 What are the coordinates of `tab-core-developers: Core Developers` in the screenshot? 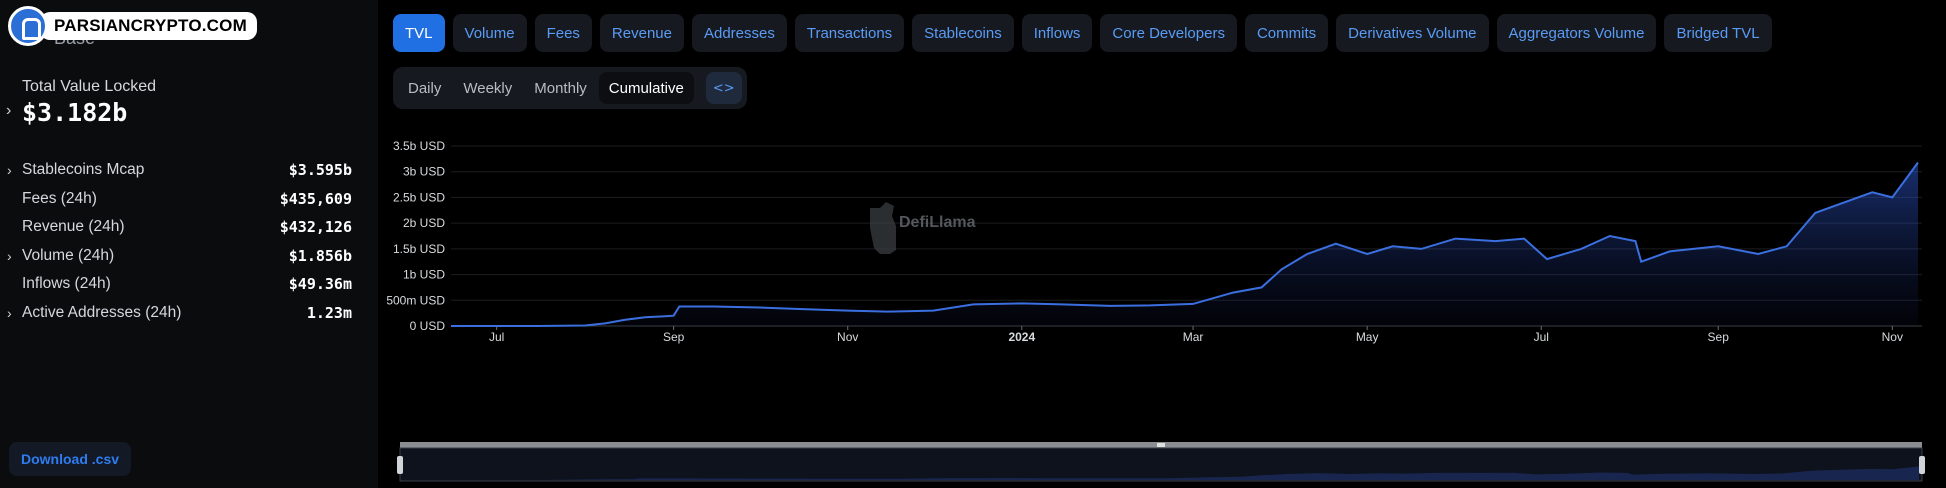 It's located at (1168, 33).